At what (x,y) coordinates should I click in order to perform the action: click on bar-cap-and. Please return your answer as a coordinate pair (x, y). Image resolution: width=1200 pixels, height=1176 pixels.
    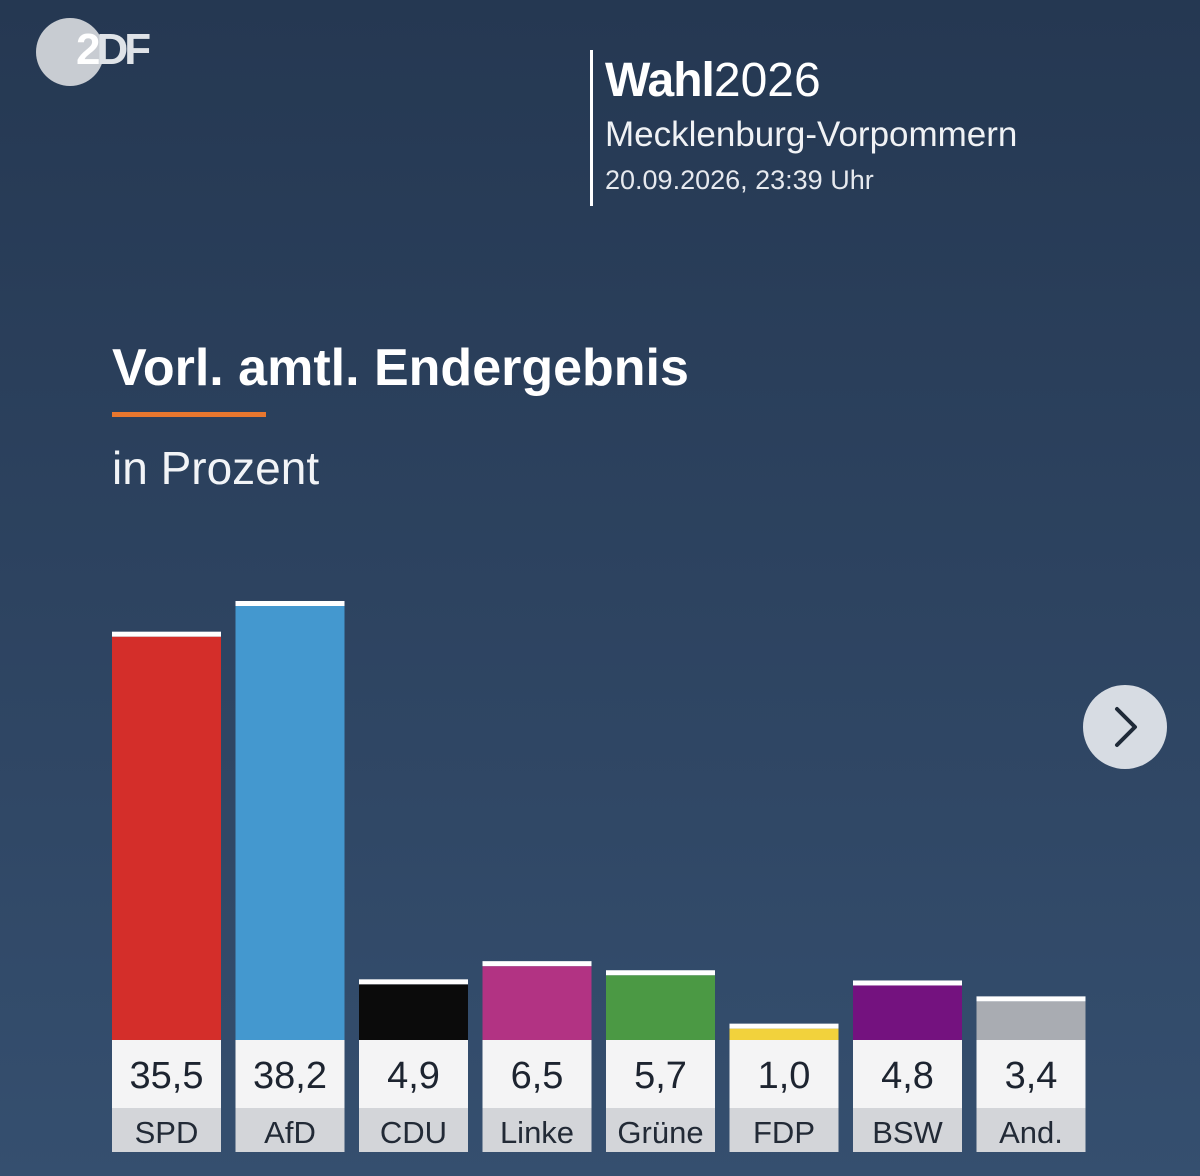
    Looking at the image, I should click on (1031, 999).